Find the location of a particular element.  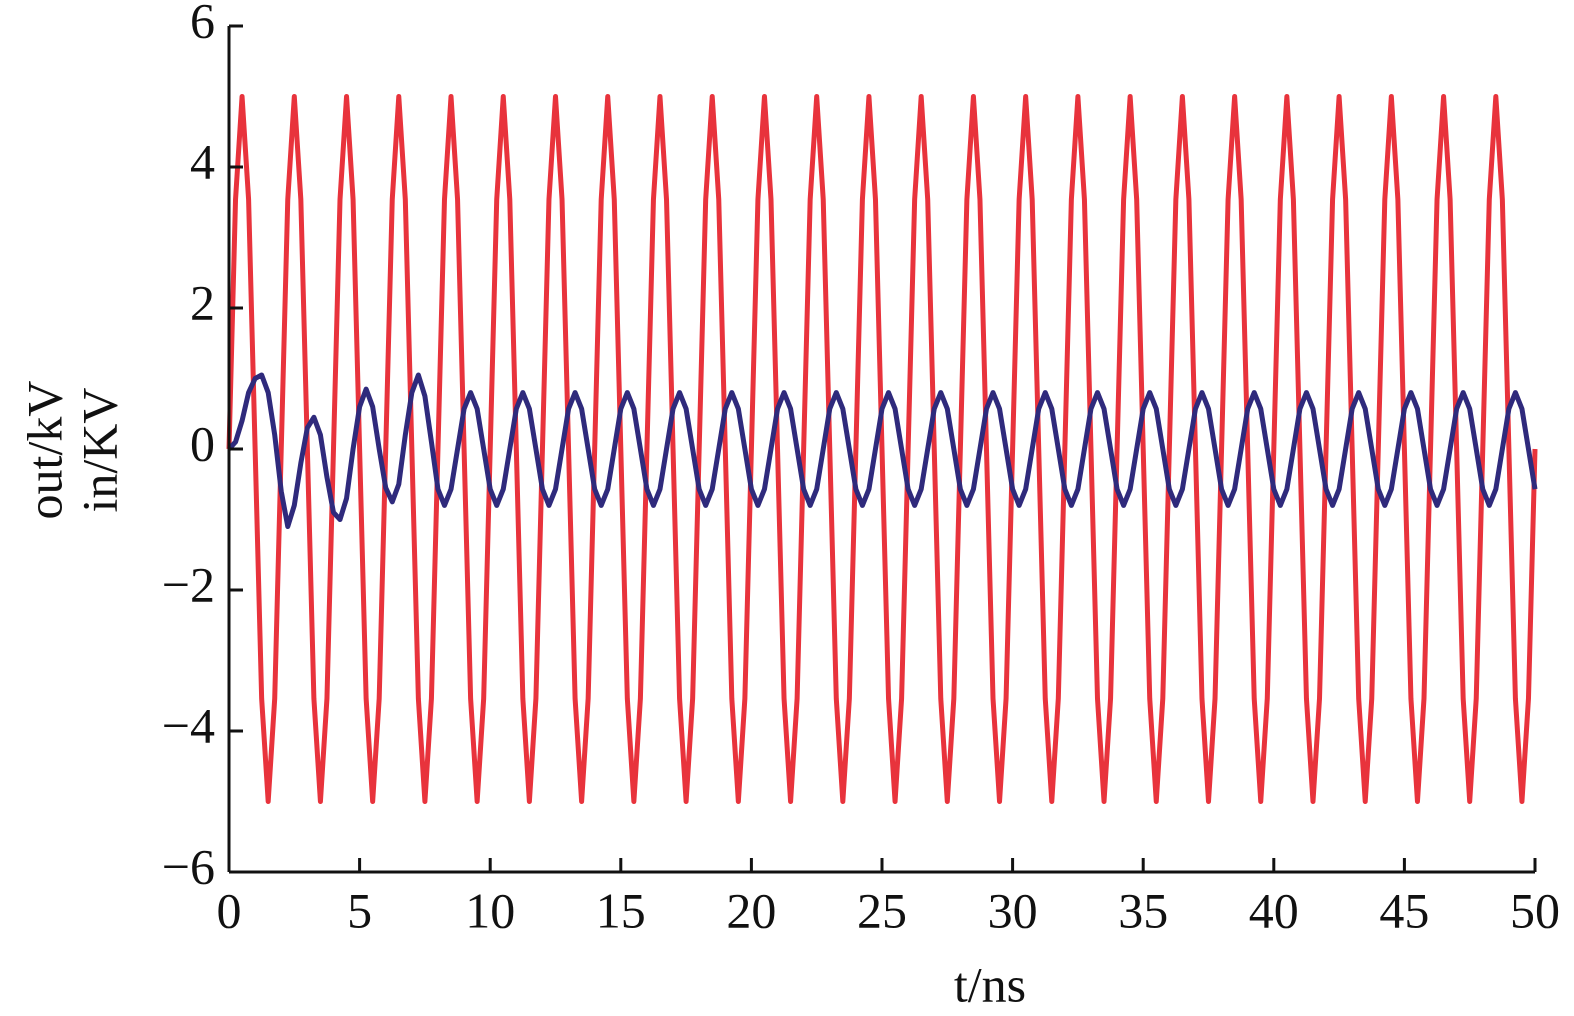

y-axis-label: out/kV is located at coordinates (44, 450).